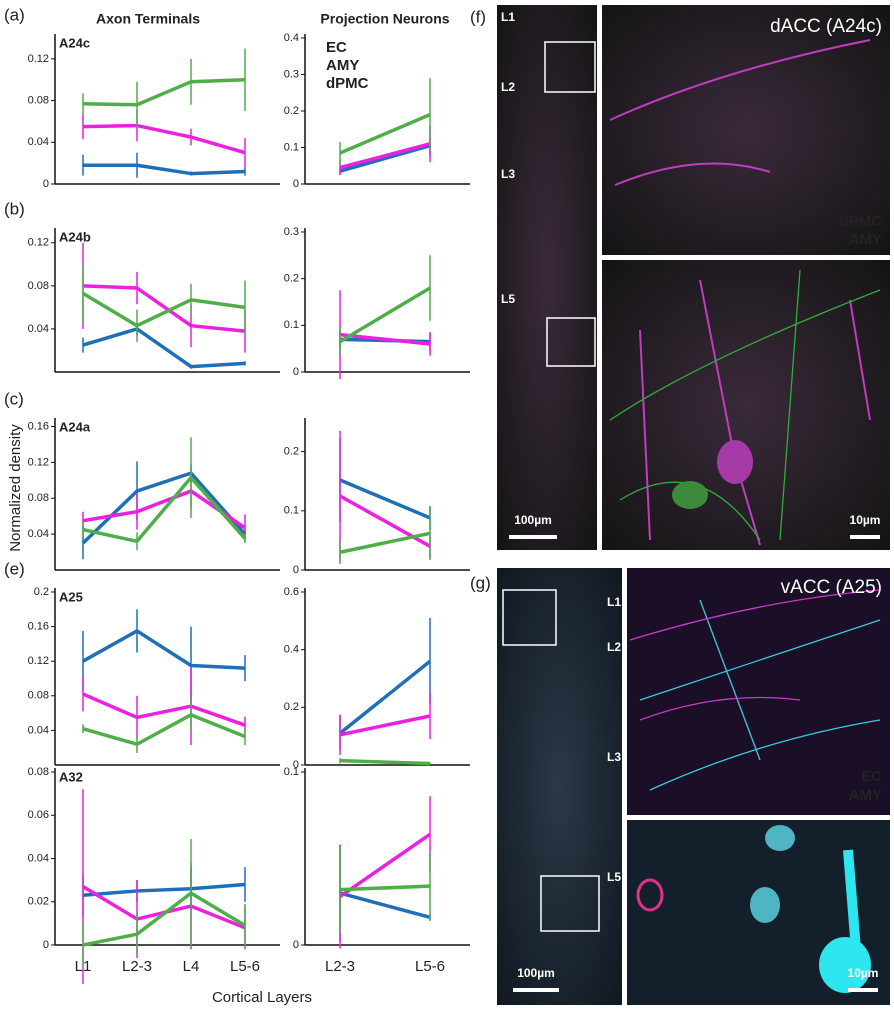 The height and width of the screenshot is (1012, 894). What do you see at coordinates (75, 426) in the screenshot?
I see `chart-title: A24a` at bounding box center [75, 426].